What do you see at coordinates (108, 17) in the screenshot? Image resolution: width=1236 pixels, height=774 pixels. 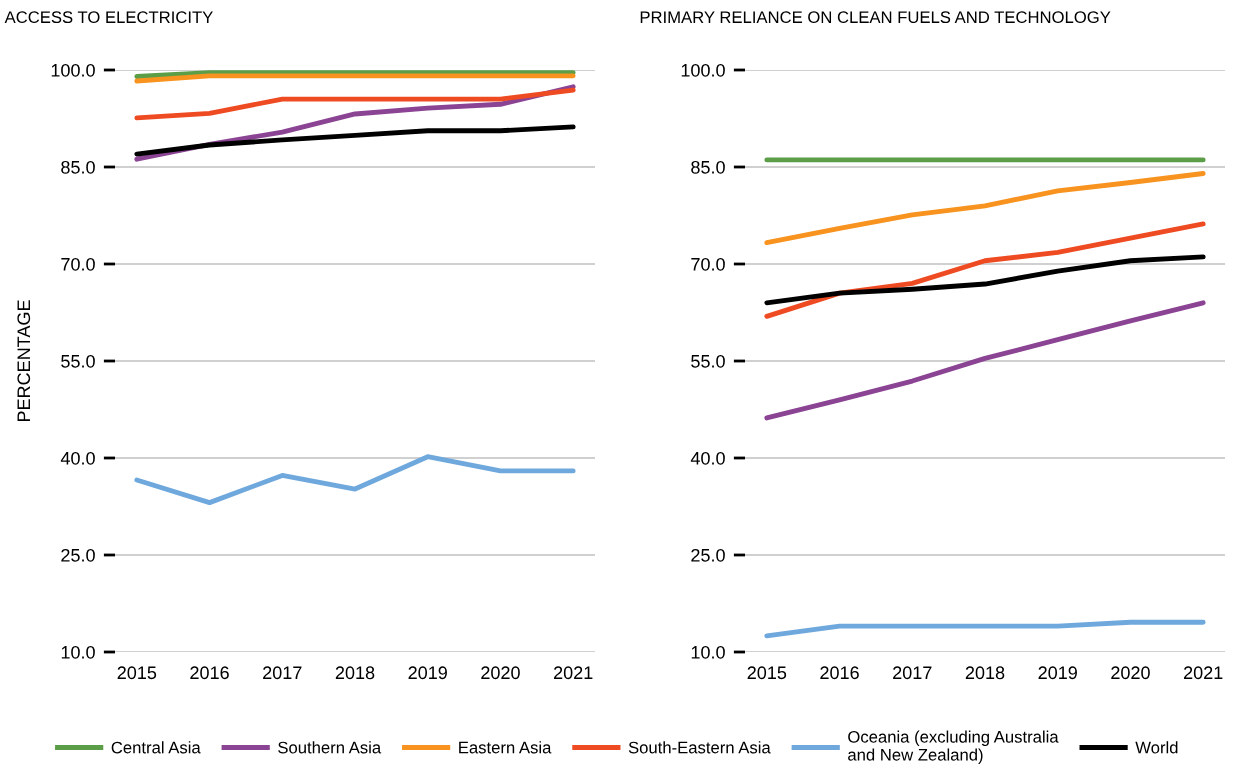 I see `chart-title: ACCESS TO ELECTRICITY` at bounding box center [108, 17].